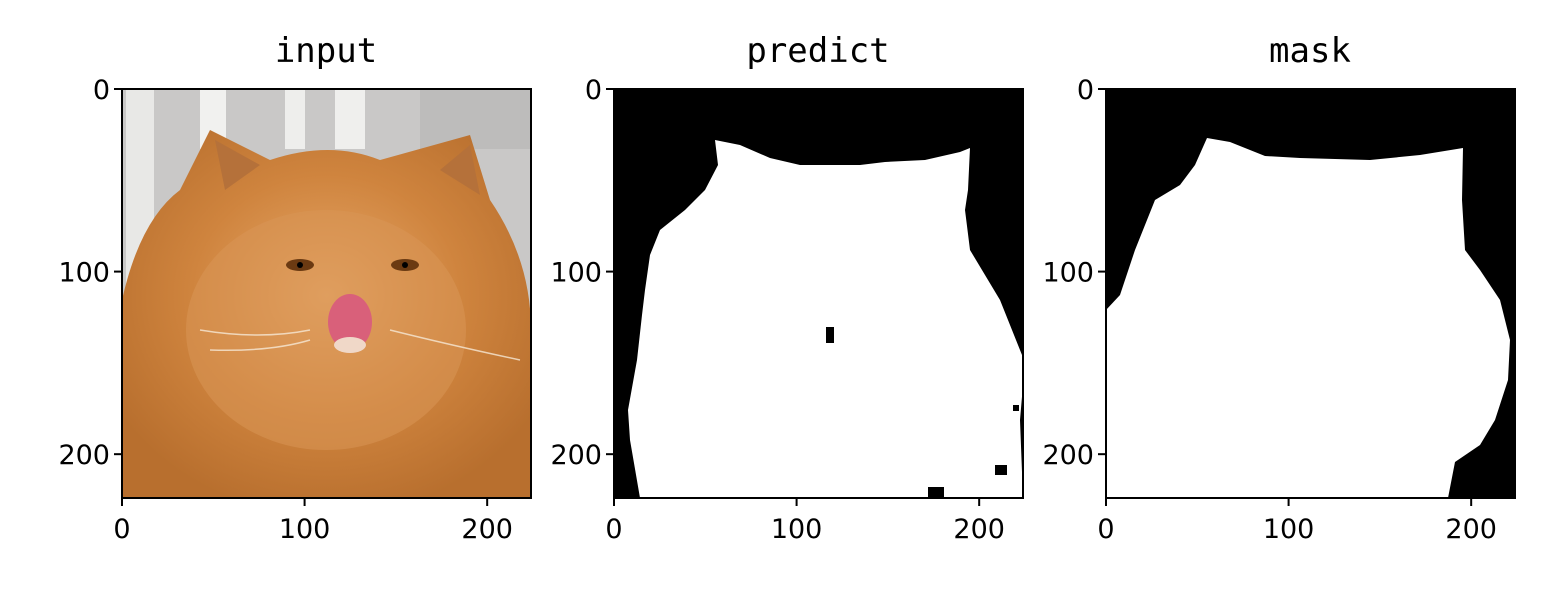  I want to click on panel-title: input, so click(326, 51).